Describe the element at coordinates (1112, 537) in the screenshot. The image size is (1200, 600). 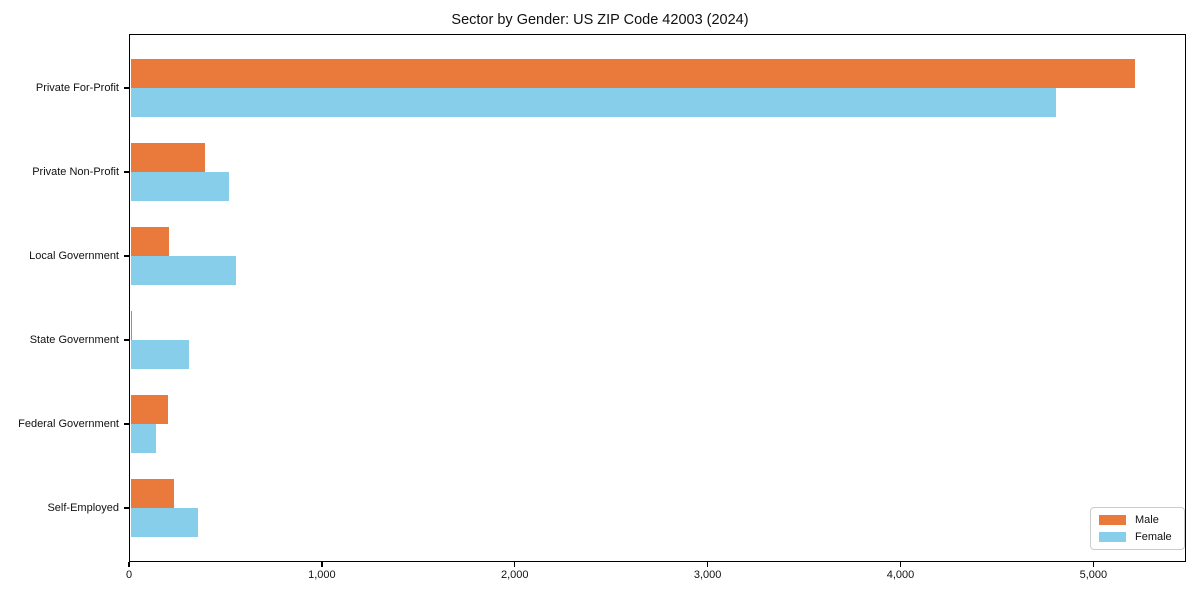
I see `legend-swatch-female` at that location.